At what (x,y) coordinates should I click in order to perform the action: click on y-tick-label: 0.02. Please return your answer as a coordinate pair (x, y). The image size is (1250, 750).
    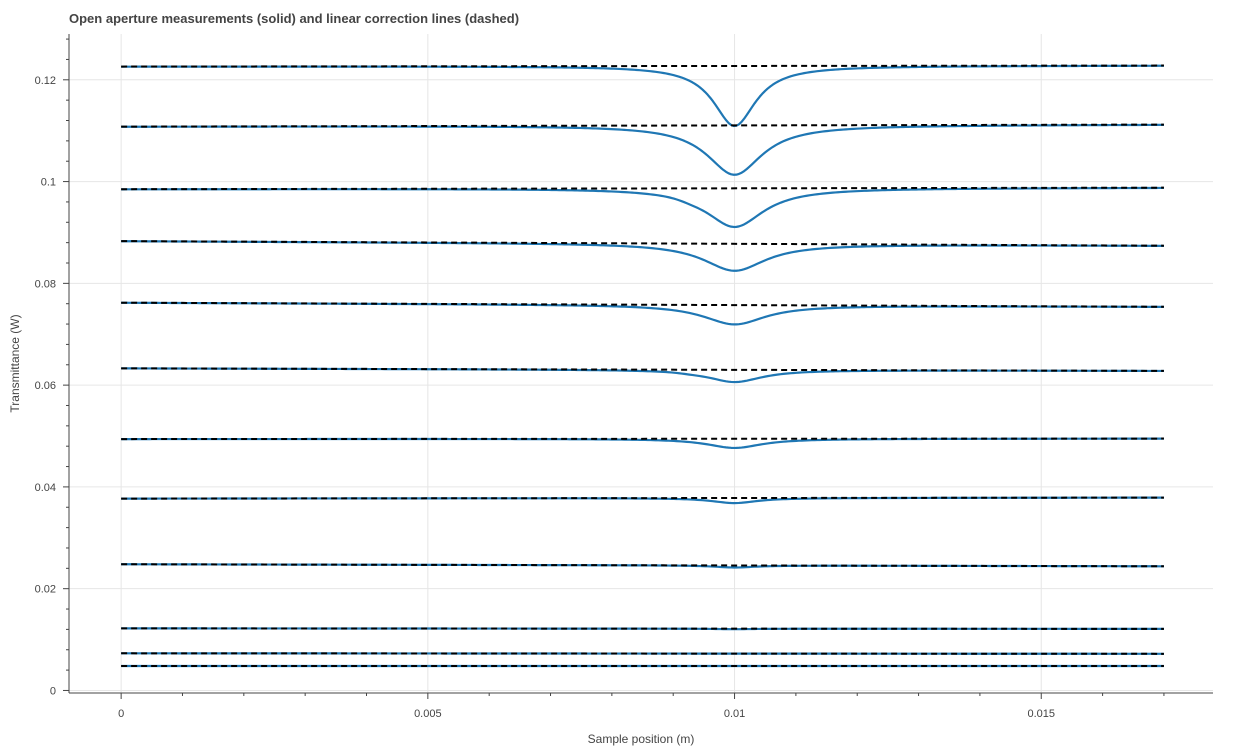
    Looking at the image, I should click on (45, 590).